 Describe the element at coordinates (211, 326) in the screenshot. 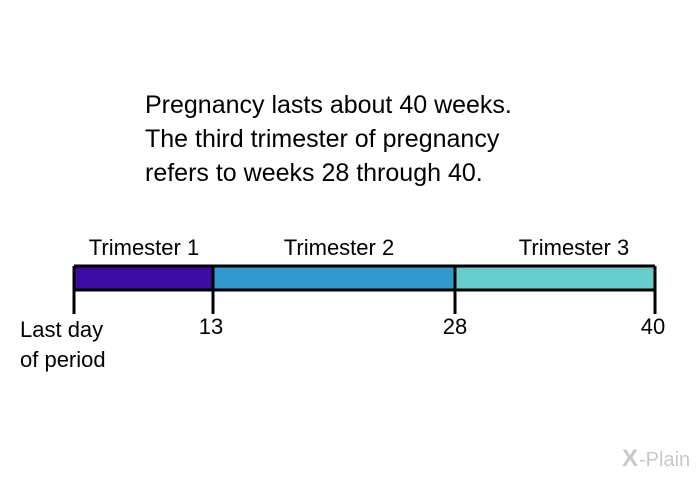

I see `tick-label-13: 13` at that location.